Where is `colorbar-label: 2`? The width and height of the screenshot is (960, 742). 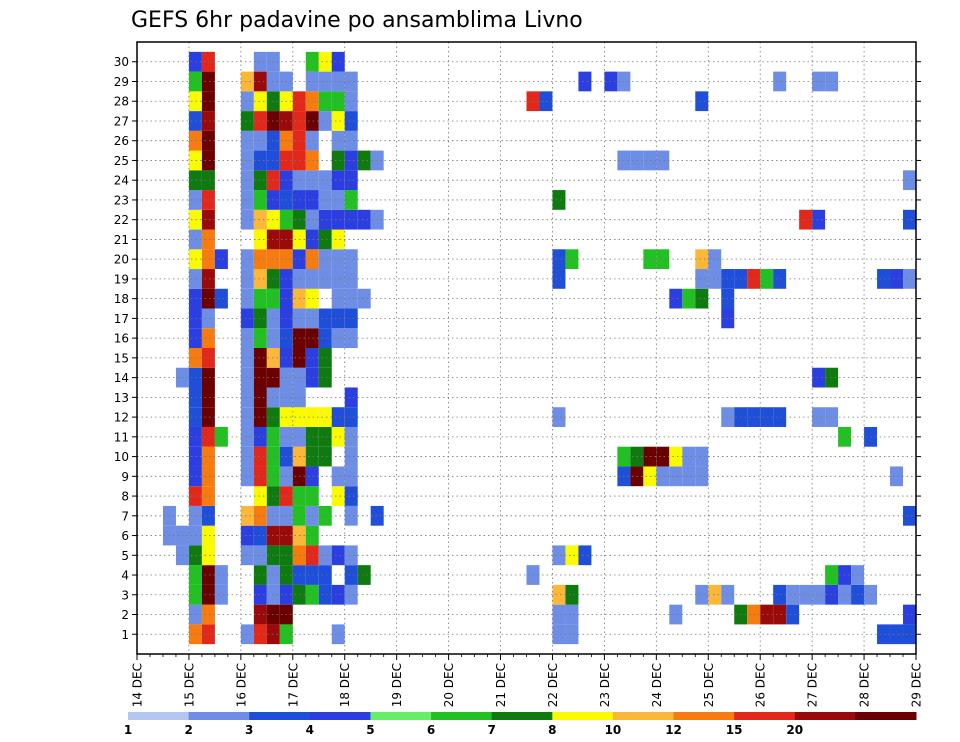
colorbar-label: 2 is located at coordinates (188, 730).